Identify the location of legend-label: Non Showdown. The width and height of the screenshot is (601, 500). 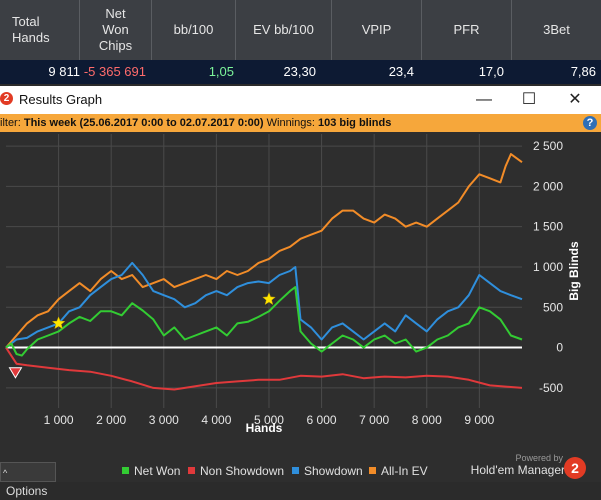
(242, 471).